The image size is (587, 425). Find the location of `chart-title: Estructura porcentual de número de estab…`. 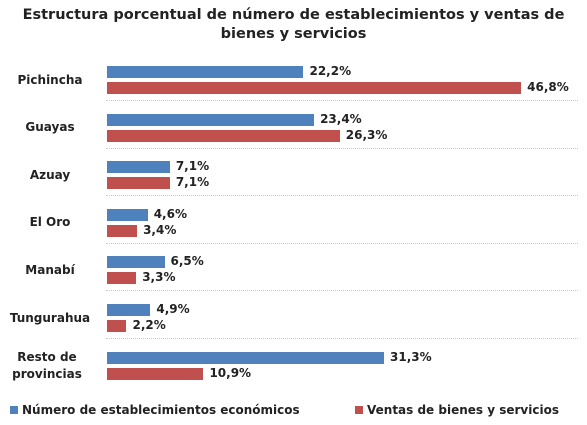

chart-title: Estructura porcentual de número de estab… is located at coordinates (293, 24).